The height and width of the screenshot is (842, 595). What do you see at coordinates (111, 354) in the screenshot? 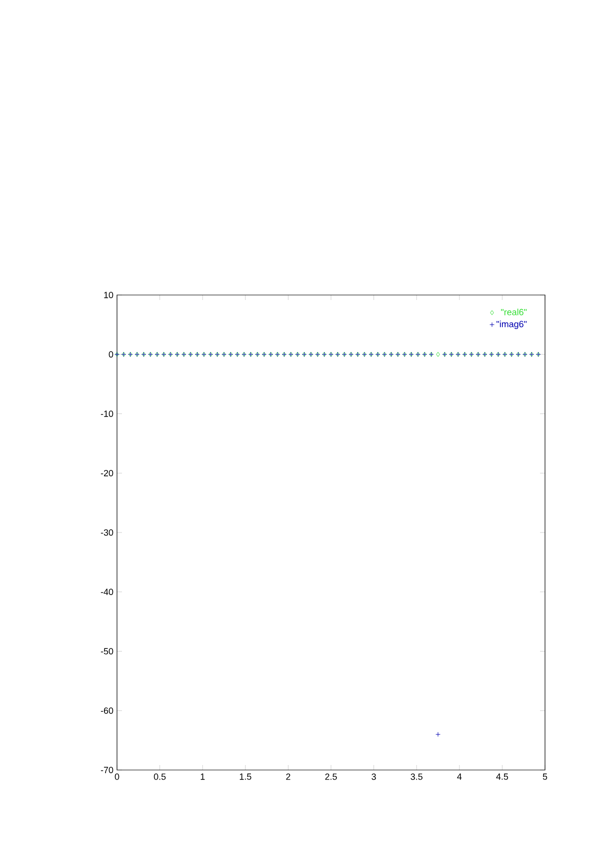
I see `y-tick-label: 0` at bounding box center [111, 354].